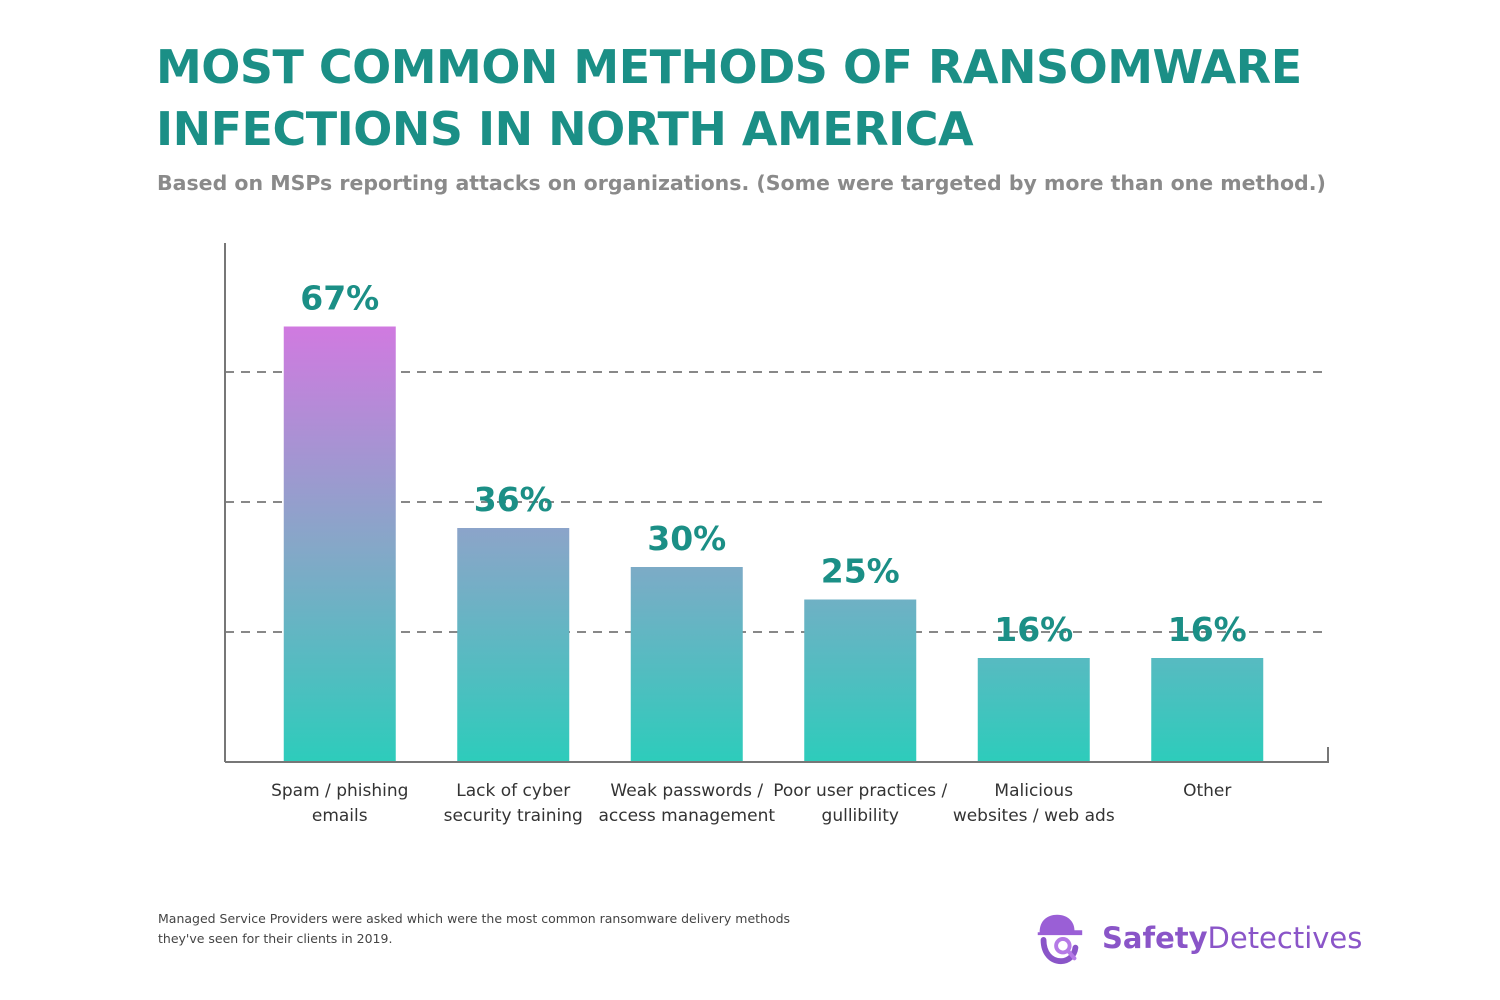 The image size is (1500, 1000). I want to click on footnote-line-2: they've seen for their clients in 2019., so click(275, 938).